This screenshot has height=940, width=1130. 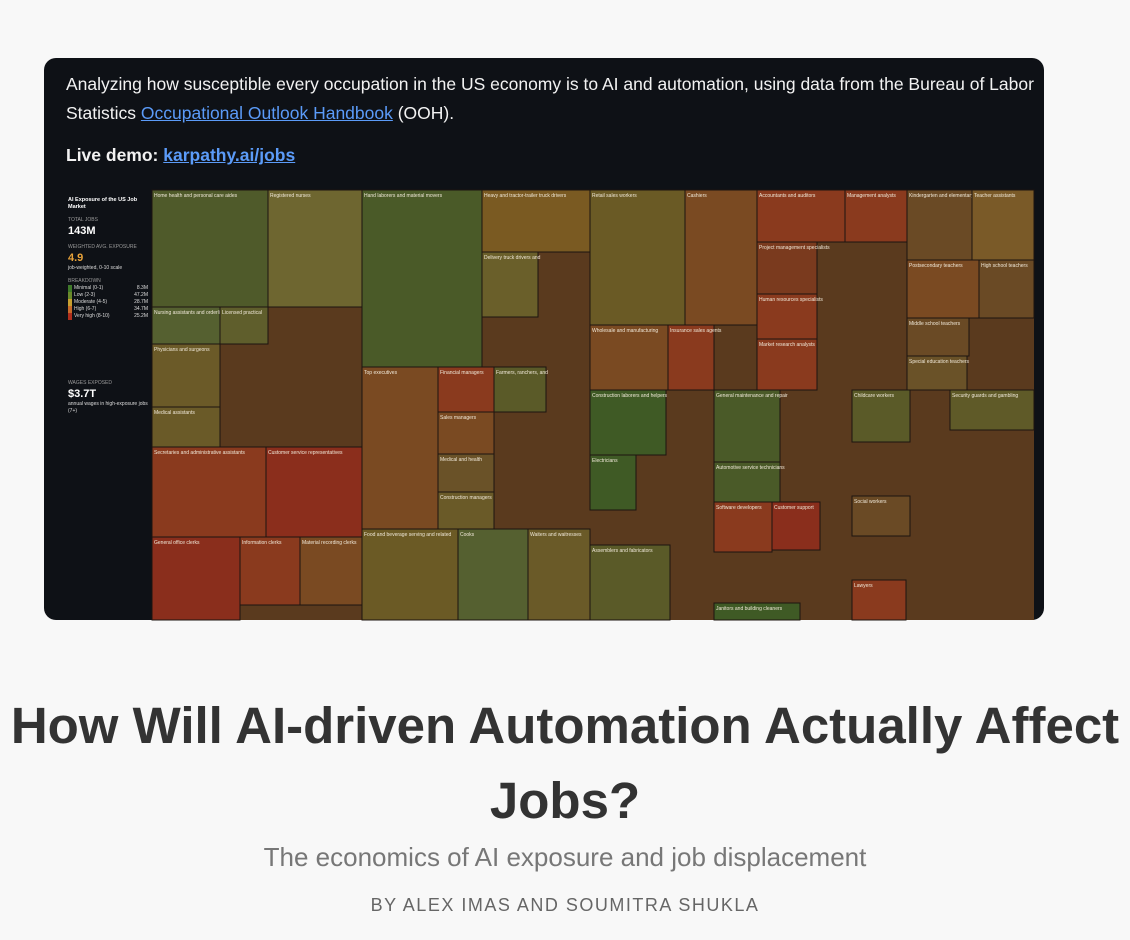 I want to click on tile-label: Delivery truck drivers and, so click(x=512, y=258).